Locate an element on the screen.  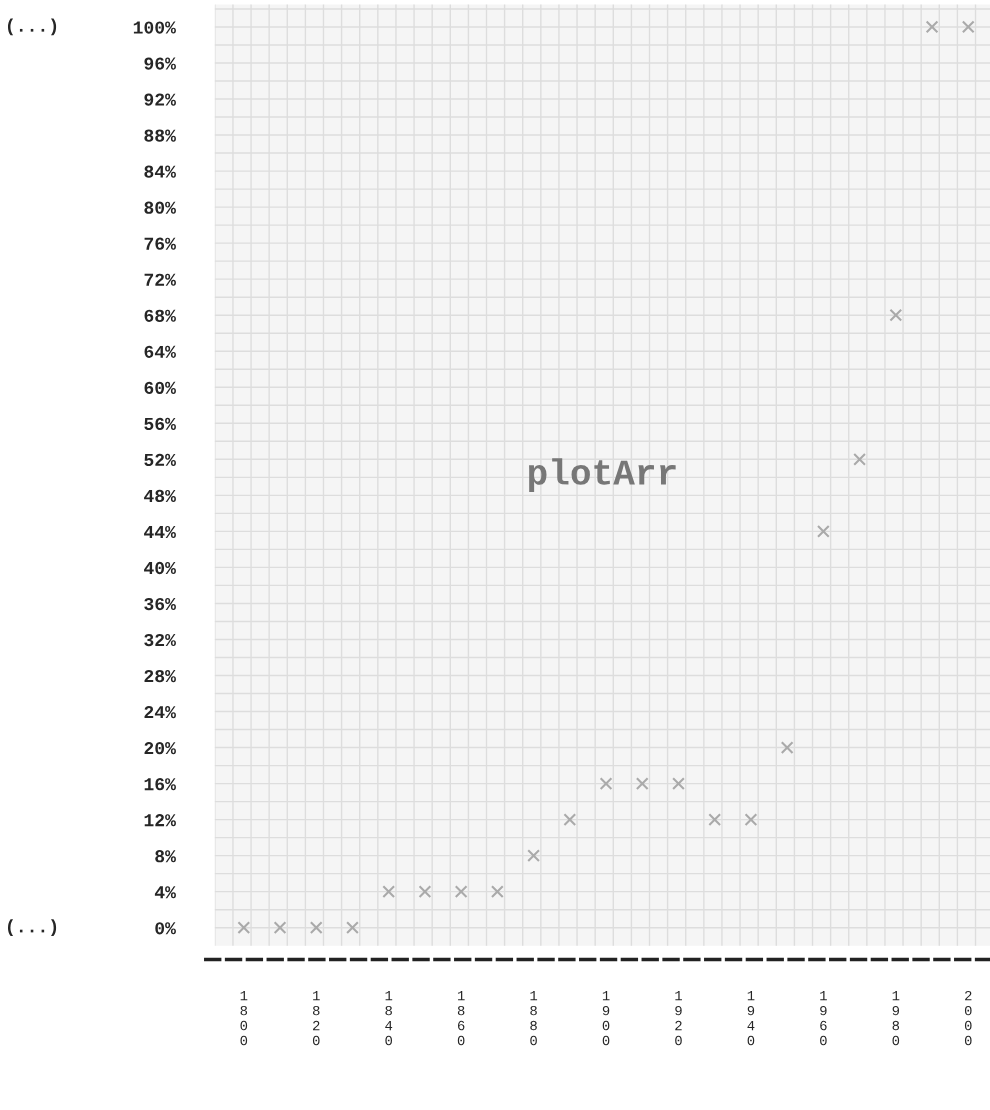
y-tick-label: 8% is located at coordinates (165, 856).